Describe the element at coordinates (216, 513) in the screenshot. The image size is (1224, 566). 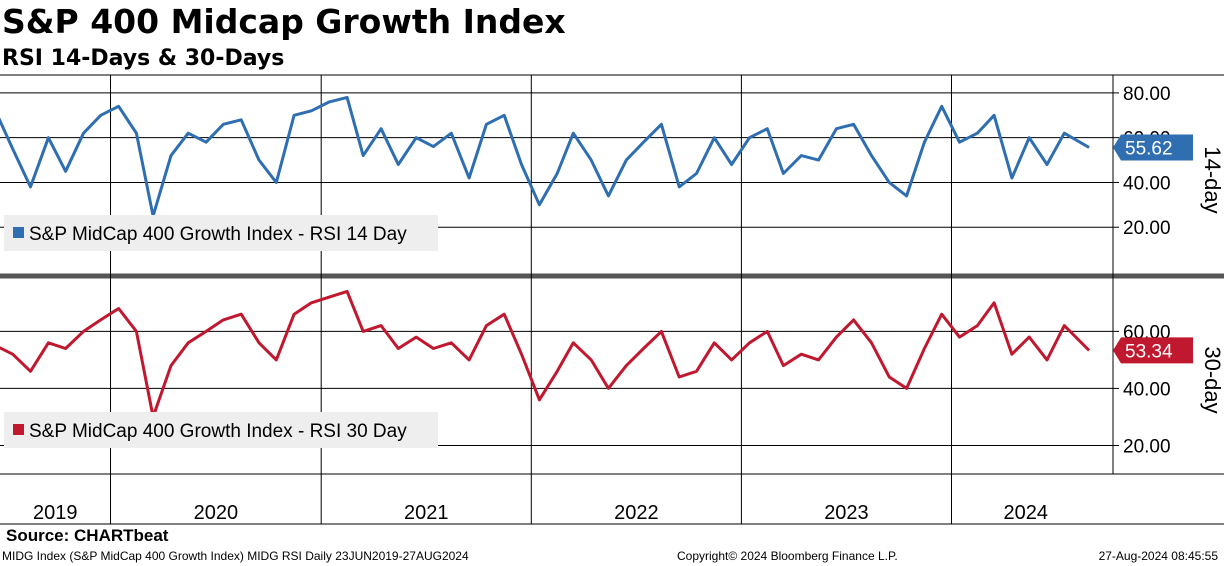
I see `x-tick-label-year: 2020` at that location.